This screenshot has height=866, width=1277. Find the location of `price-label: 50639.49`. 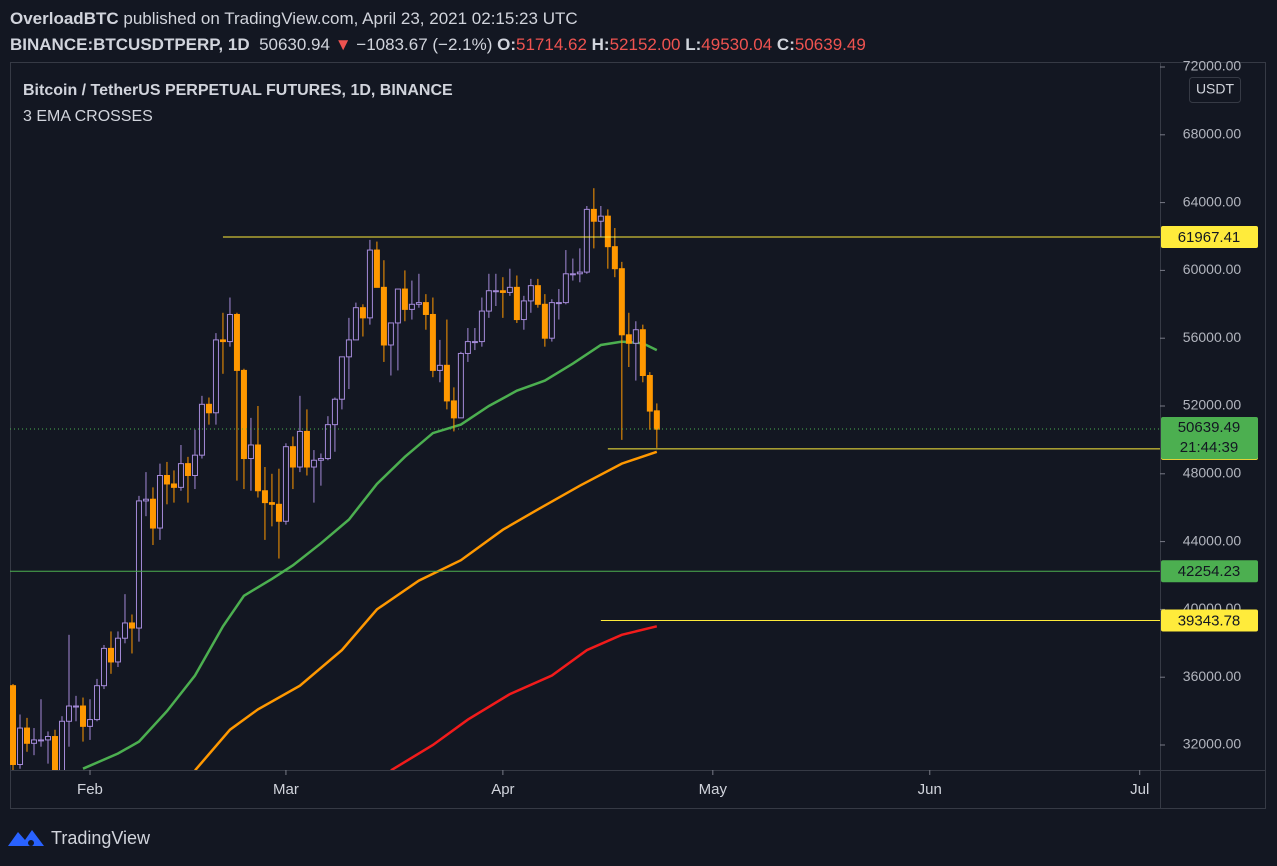

price-label: 50639.49 is located at coordinates (1209, 427).